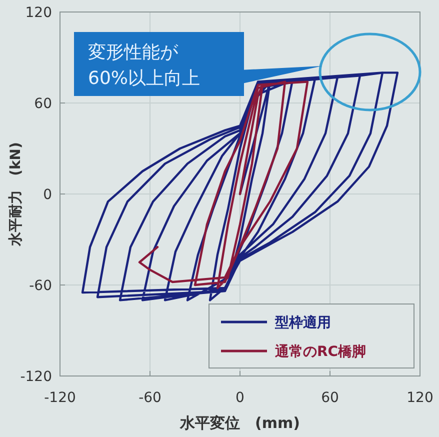 This screenshot has width=439, height=437. Describe the element at coordinates (239, 423) in the screenshot. I see `x-axis-title: 水平変位 (mm)` at that location.